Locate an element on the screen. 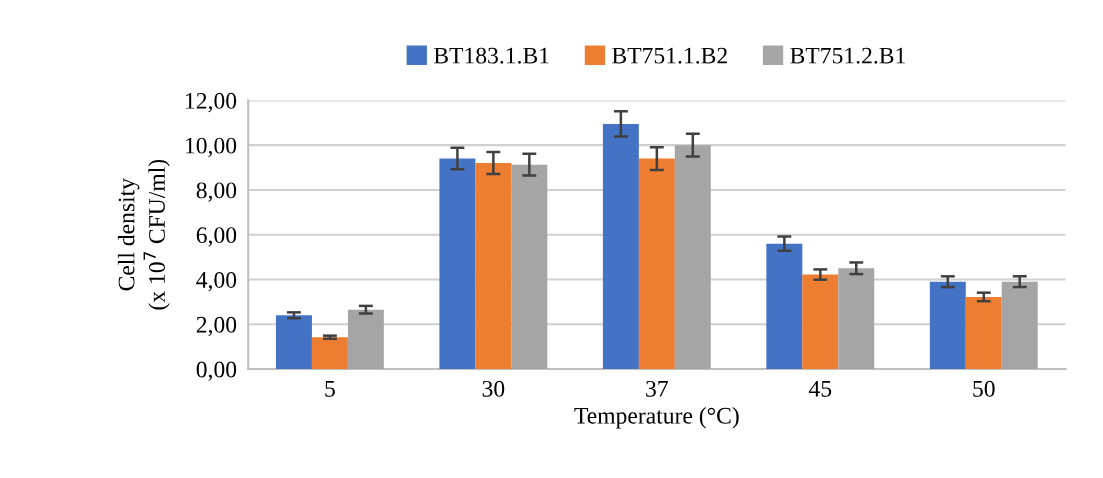 The image size is (1103, 478). x-axis-title: Temperature (°C) is located at coordinates (656, 418).